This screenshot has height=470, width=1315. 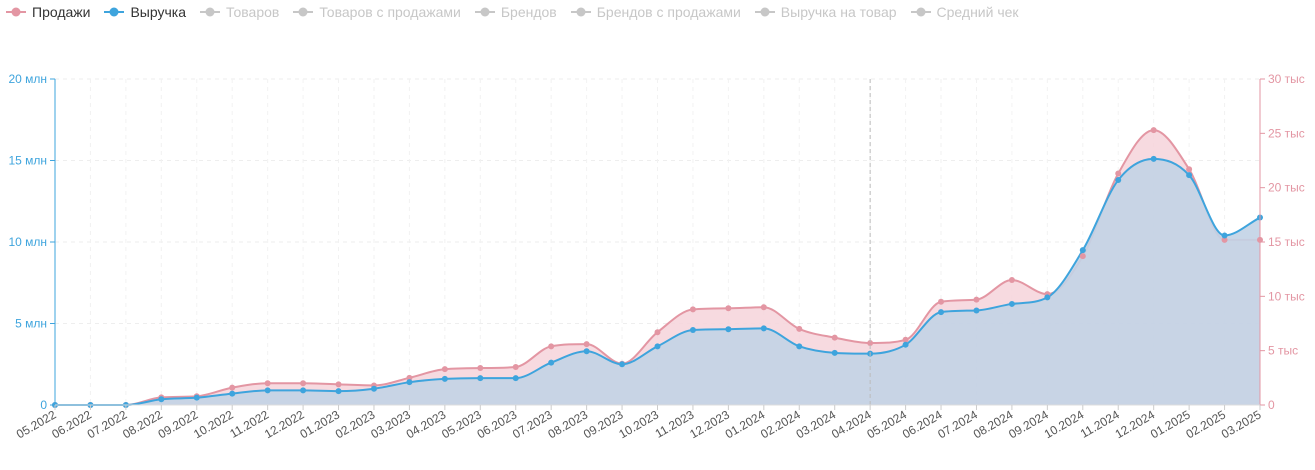 I want to click on legend-item-label: Выручка, so click(x=158, y=12).